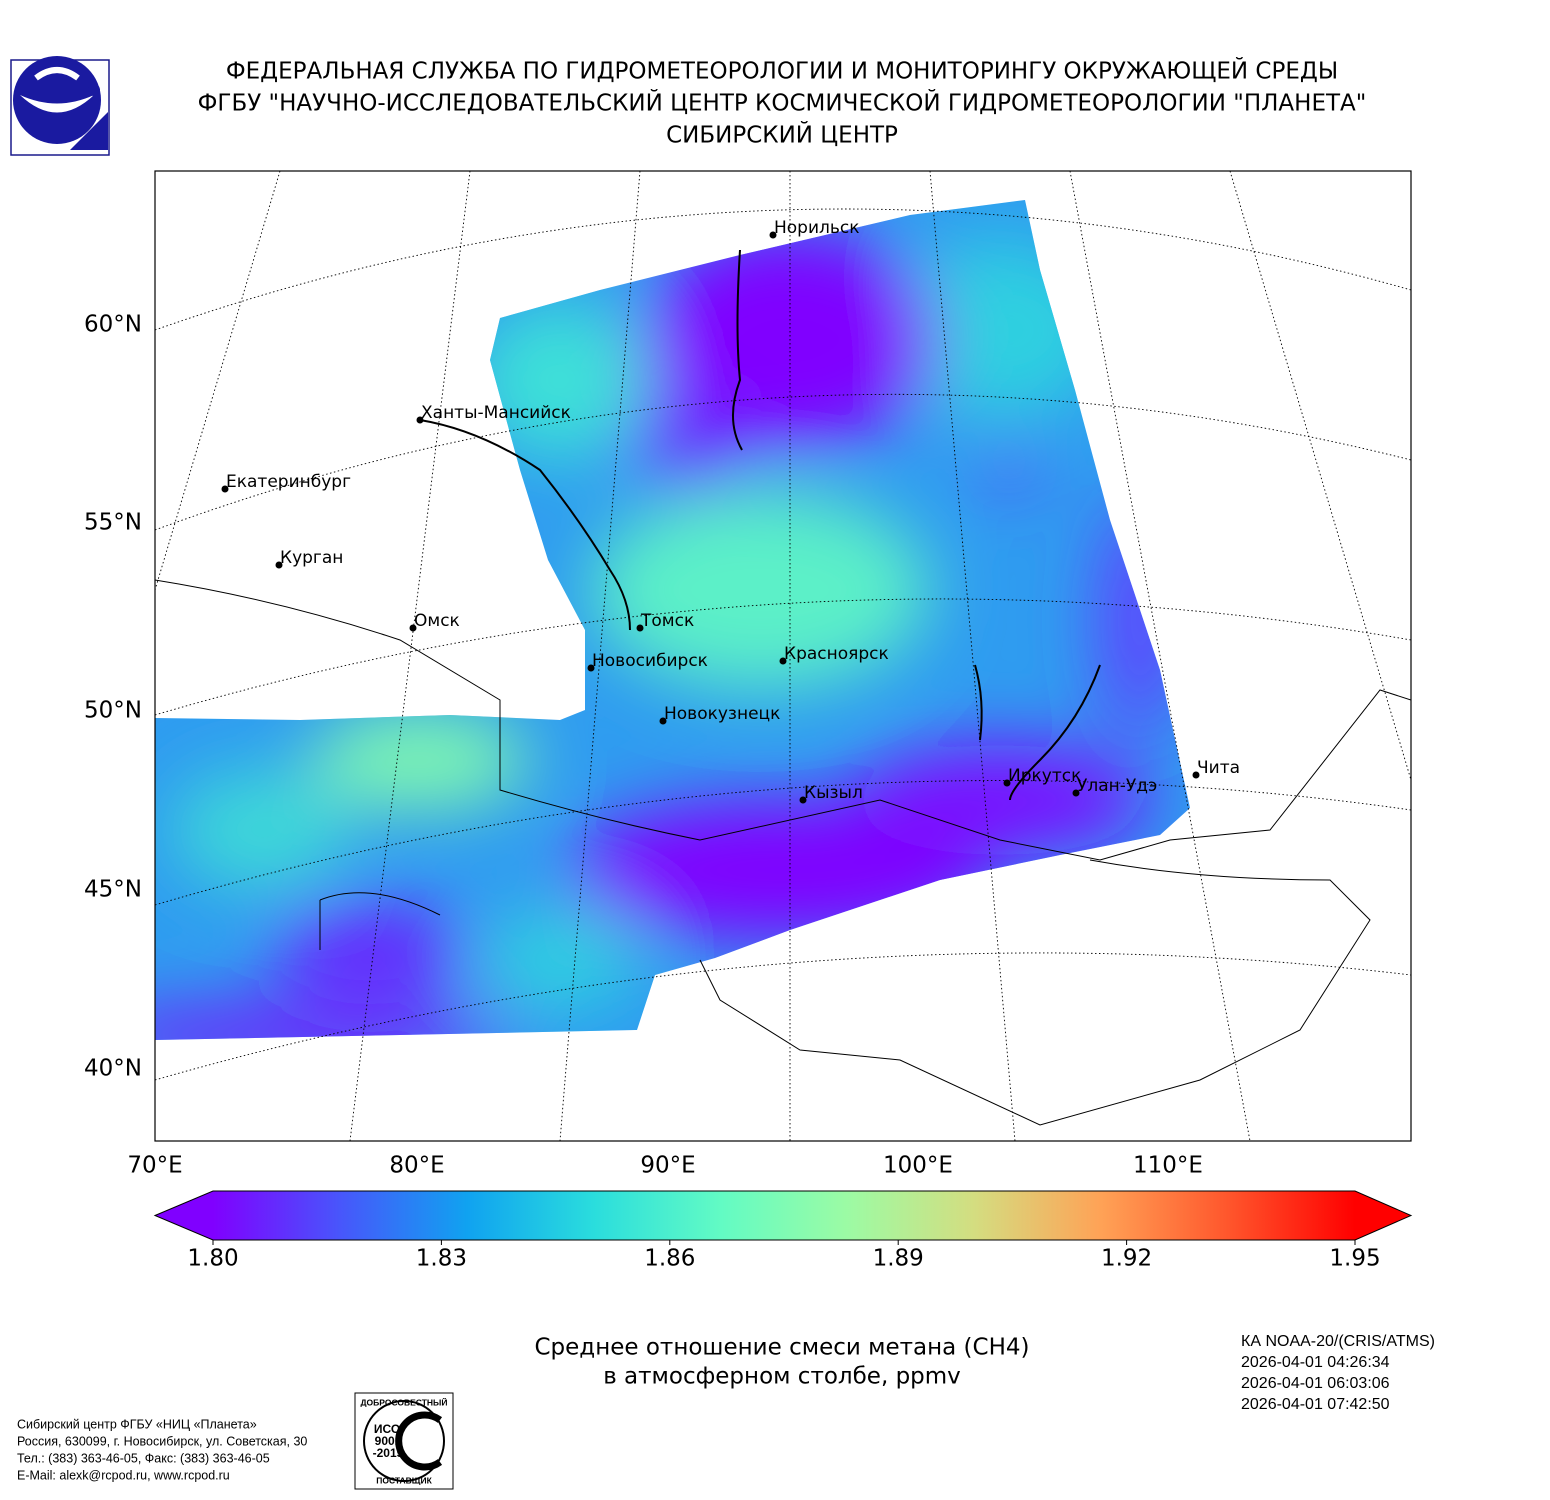 The width and height of the screenshot is (1550, 1500). I want to click on lat-label: 60°N, so click(113, 325).